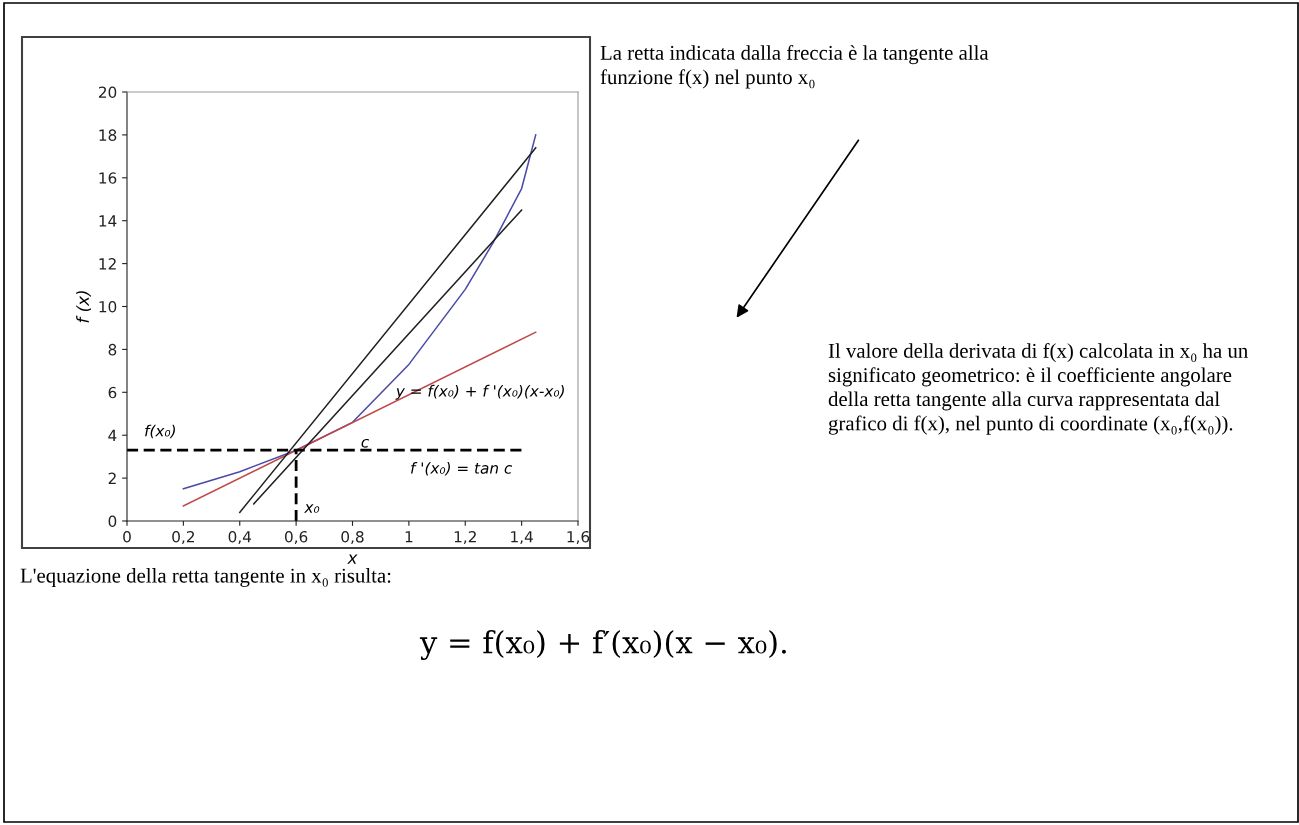 The height and width of the screenshot is (825, 1299). Describe the element at coordinates (312, 508) in the screenshot. I see `annotation: x₀` at that location.